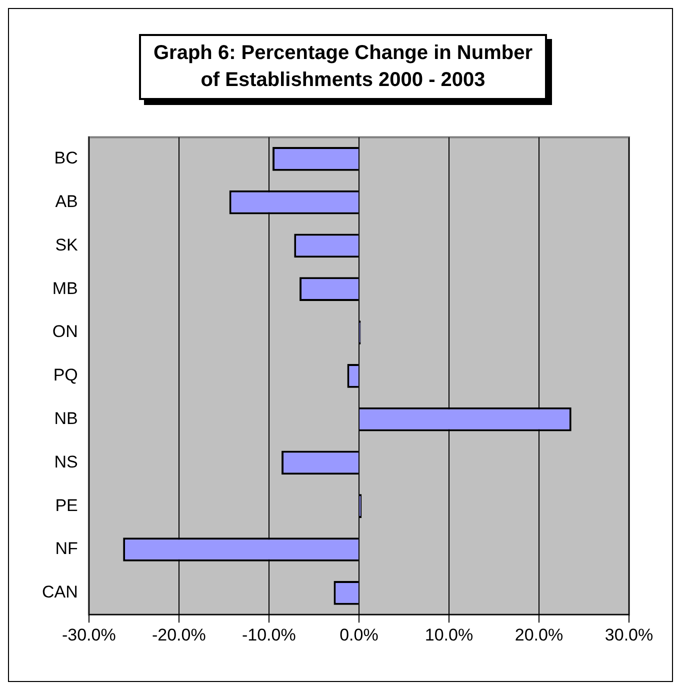 The height and width of the screenshot is (690, 681). Describe the element at coordinates (359, 634) in the screenshot. I see `x-tick-label: 0.0%` at that location.